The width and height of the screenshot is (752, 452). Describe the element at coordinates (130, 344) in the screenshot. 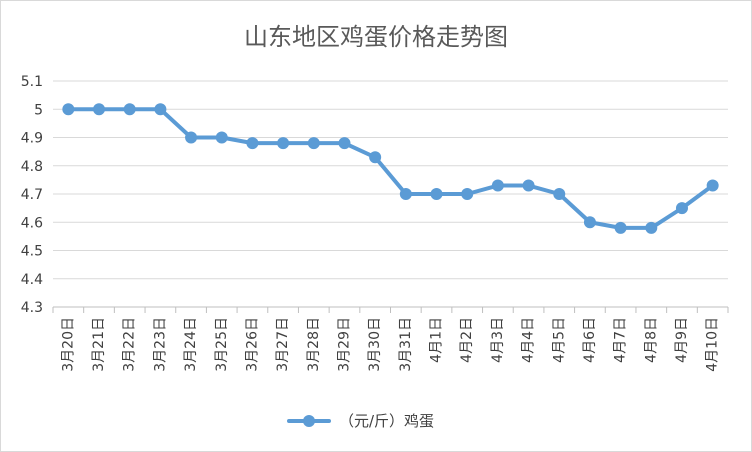

I see `x-tick-label: 3月22日` at that location.